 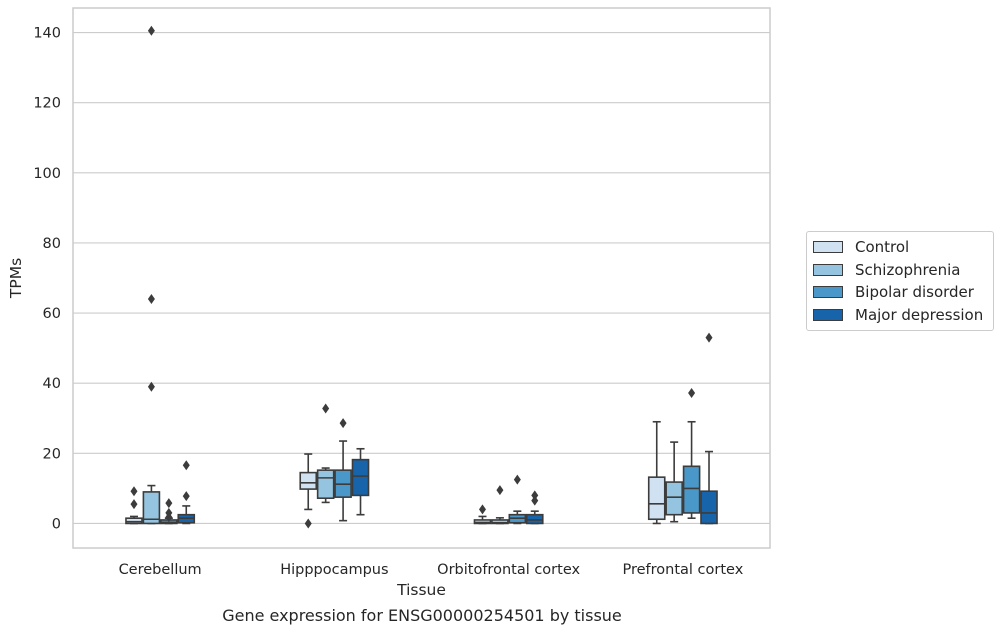 I want to click on legend-label: Control, so click(x=882, y=247).